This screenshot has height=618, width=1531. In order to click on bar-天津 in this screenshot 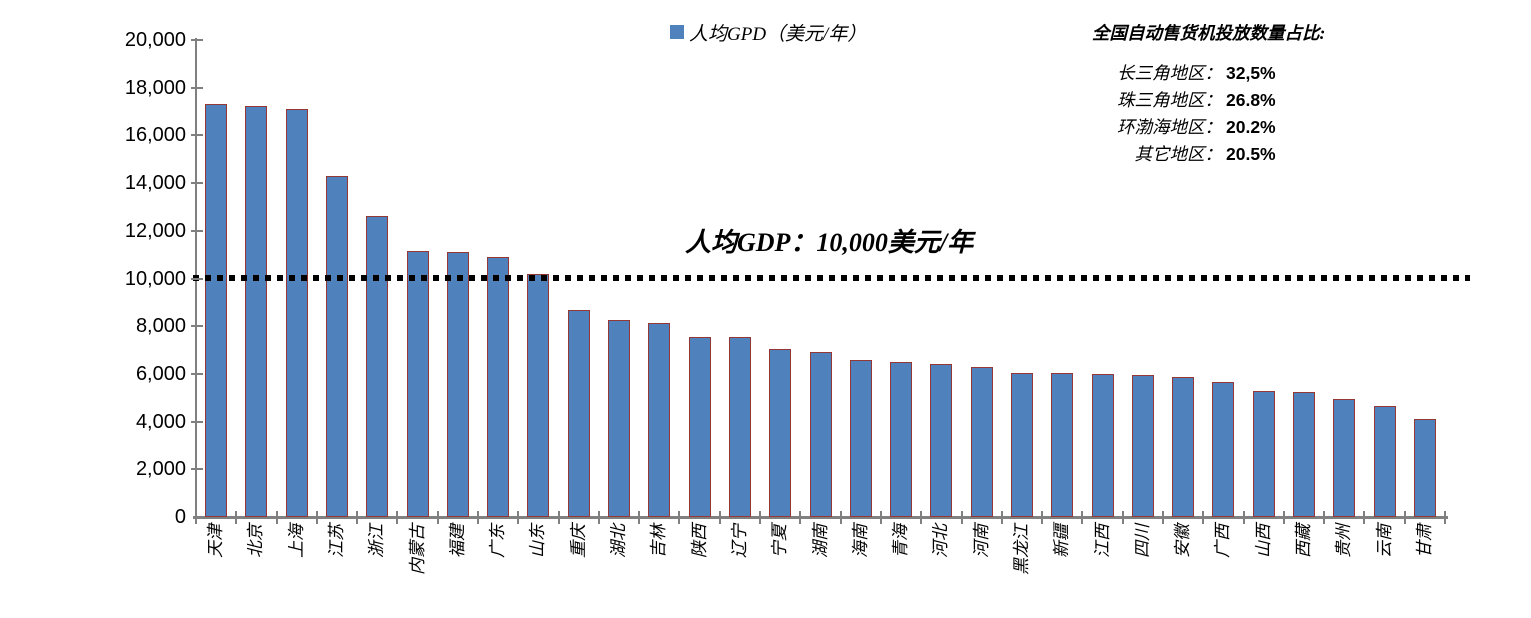, I will do `click(216, 310)`.